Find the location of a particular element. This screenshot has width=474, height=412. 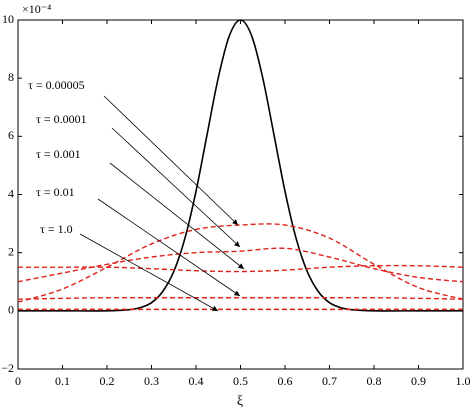

y-tick-label: 6 is located at coordinates (11, 135).